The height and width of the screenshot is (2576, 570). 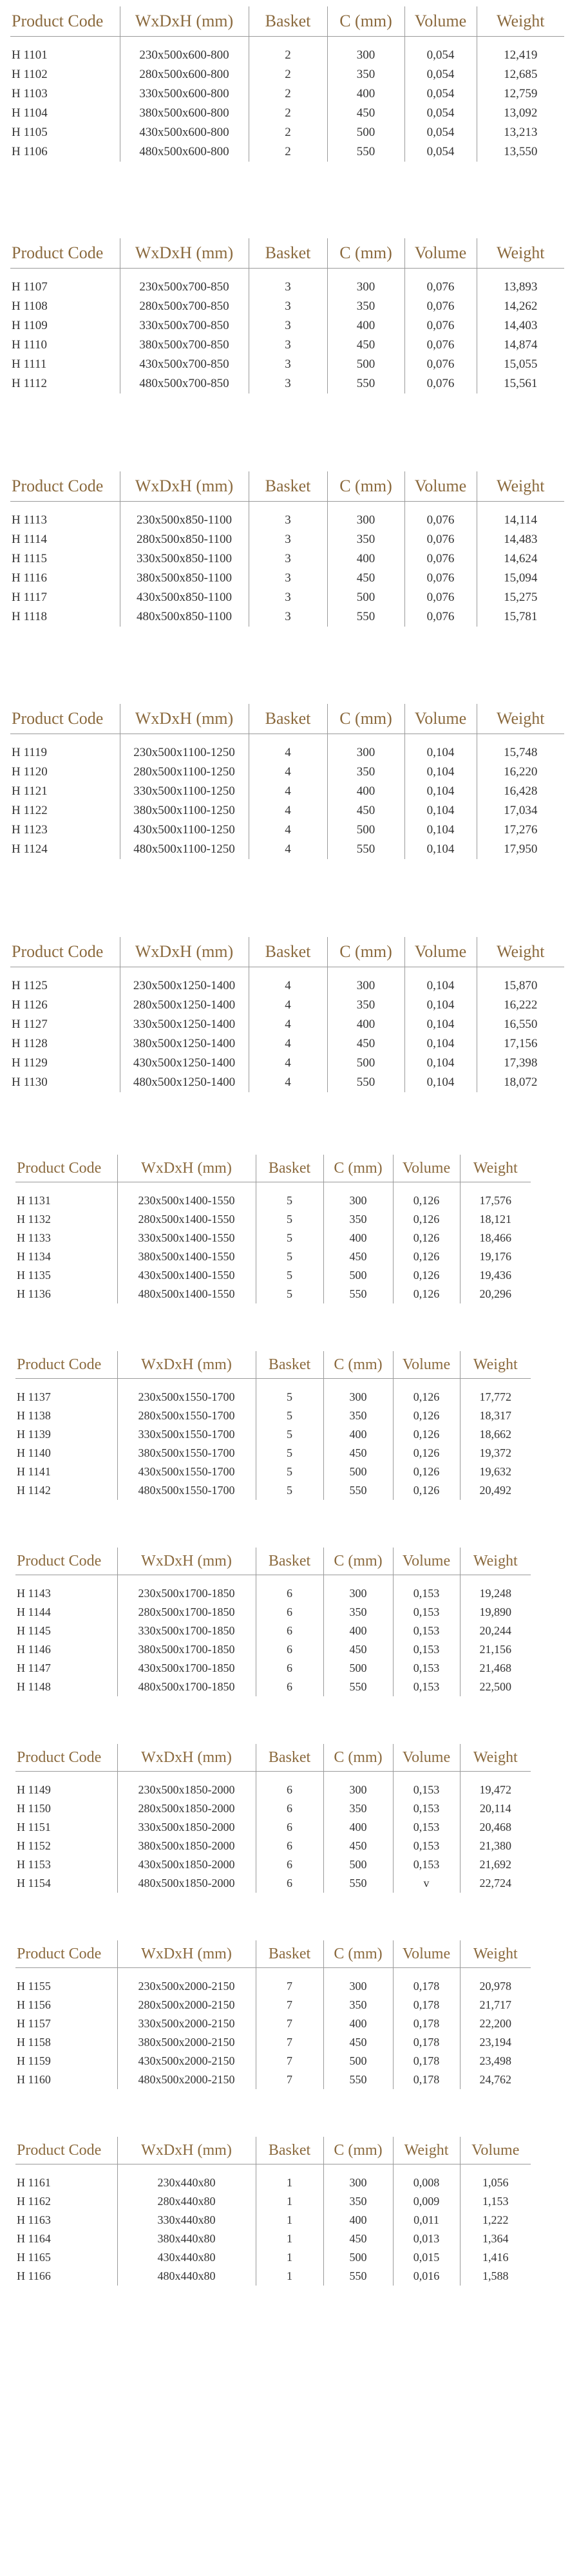 What do you see at coordinates (30, 1063) in the screenshot?
I see `cell-product-code: H 1129` at bounding box center [30, 1063].